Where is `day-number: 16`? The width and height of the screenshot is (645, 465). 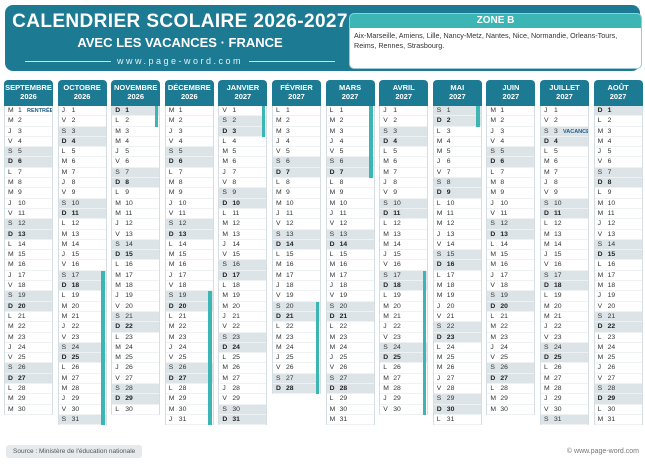 day-number: 16 is located at coordinates (397, 265).